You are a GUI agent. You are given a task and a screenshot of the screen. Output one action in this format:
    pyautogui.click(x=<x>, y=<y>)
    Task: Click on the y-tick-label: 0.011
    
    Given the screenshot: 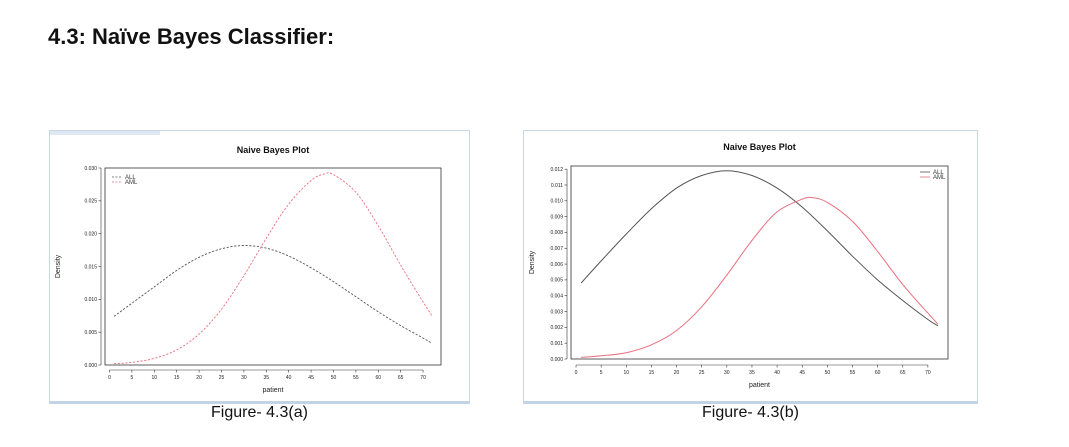 What is the action you would take?
    pyautogui.click(x=557, y=186)
    